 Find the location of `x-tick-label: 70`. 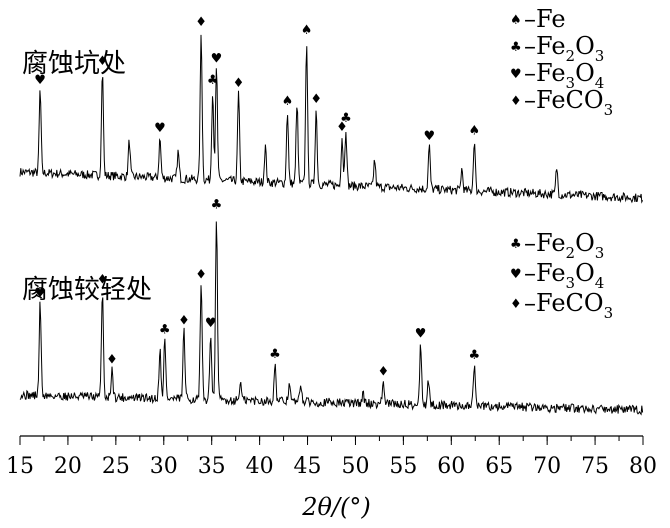

x-tick-label: 70 is located at coordinates (547, 466).